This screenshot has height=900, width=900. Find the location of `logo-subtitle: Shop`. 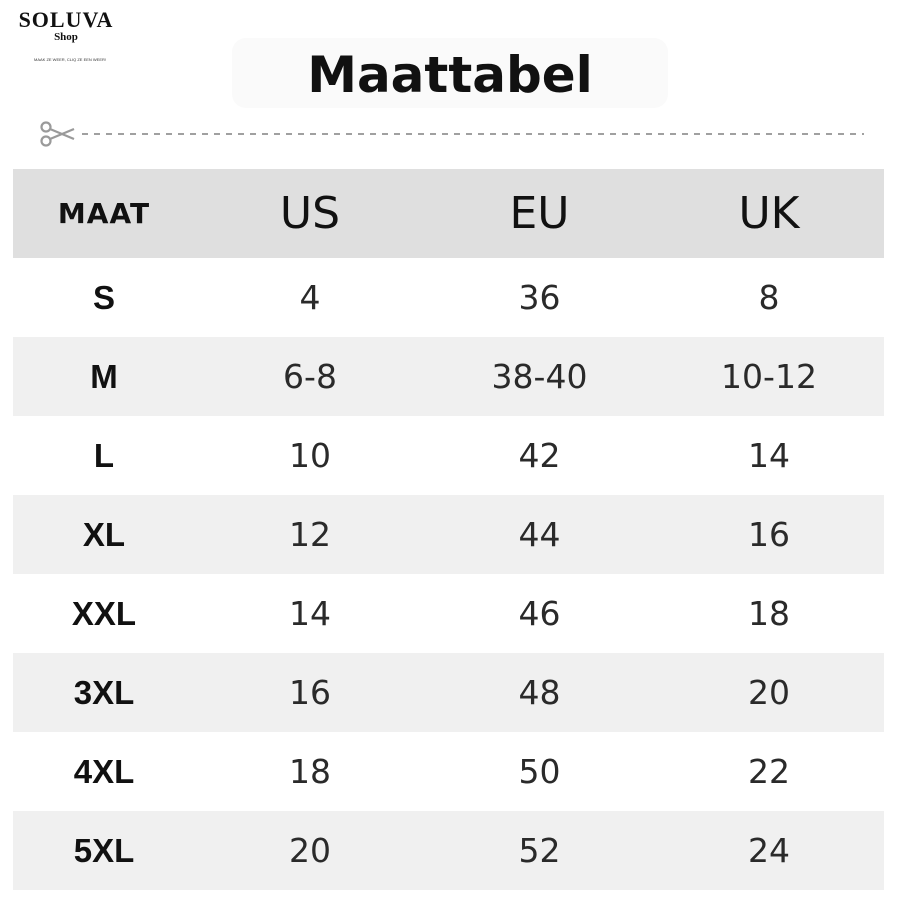

logo-subtitle: Shop is located at coordinates (66, 37).